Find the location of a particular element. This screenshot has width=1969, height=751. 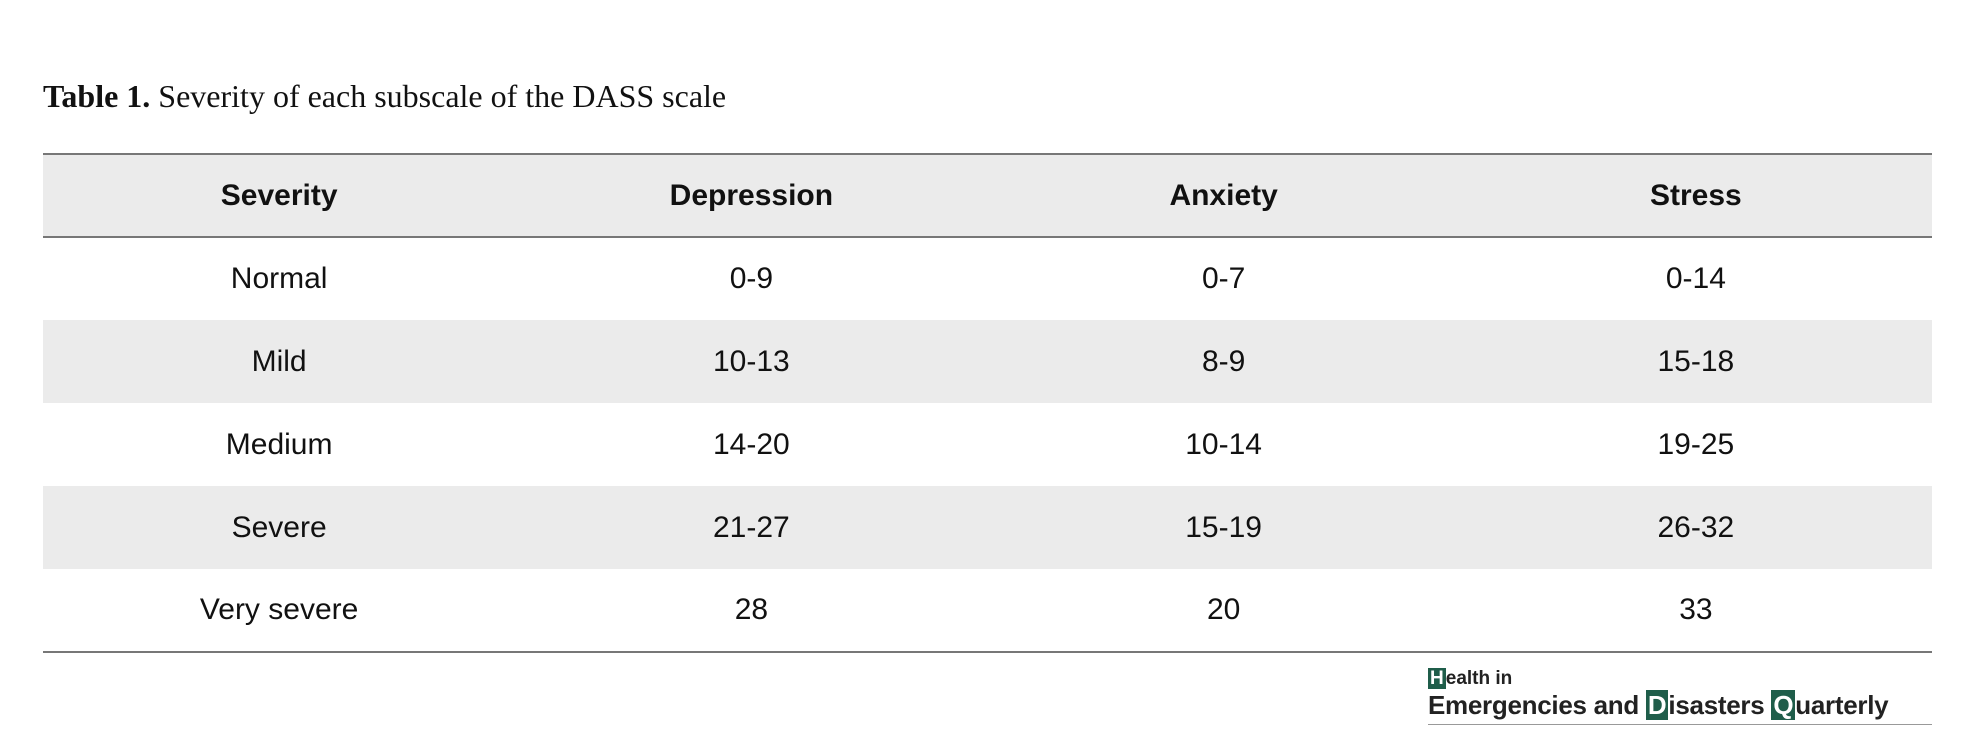

header-cell: Stress is located at coordinates (1696, 195).